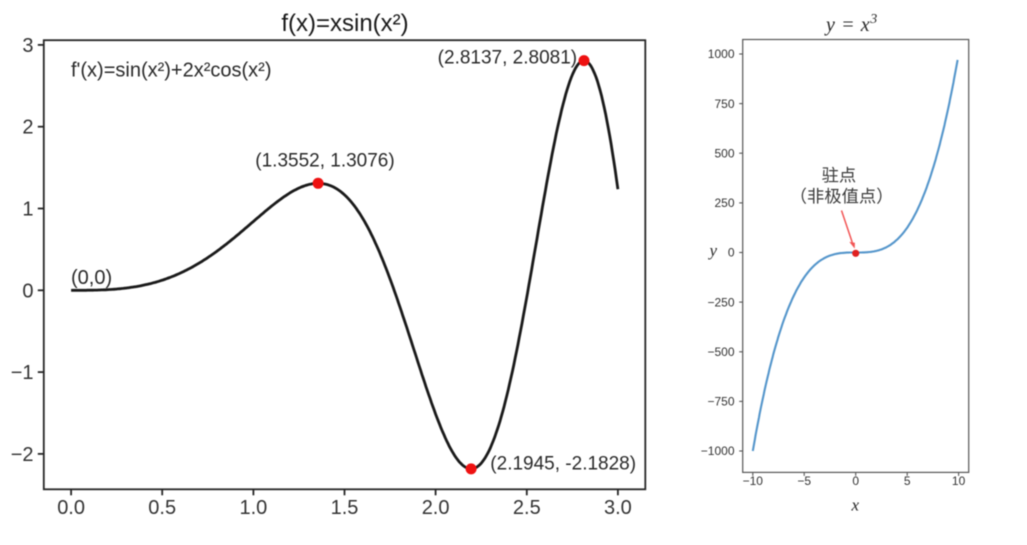 This screenshot has height=545, width=1027. What do you see at coordinates (724, 203) in the screenshot?
I see `svg-text: 250` at bounding box center [724, 203].